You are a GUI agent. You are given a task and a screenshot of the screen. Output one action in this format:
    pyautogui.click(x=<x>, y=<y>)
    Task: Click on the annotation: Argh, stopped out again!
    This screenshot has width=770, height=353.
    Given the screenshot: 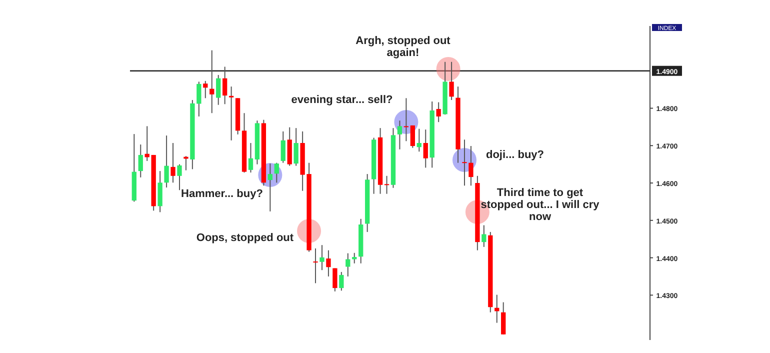 What is the action you would take?
    pyautogui.click(x=403, y=47)
    